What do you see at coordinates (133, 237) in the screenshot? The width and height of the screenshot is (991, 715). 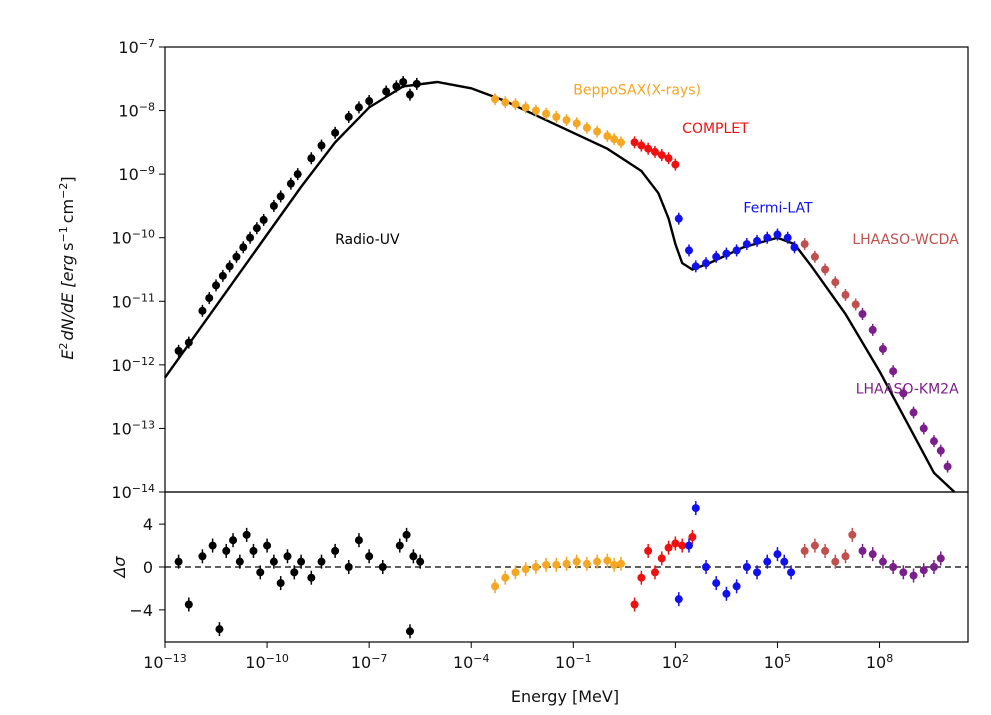 I see `y-tick-label-top: 10⁻¹⁰` at bounding box center [133, 237].